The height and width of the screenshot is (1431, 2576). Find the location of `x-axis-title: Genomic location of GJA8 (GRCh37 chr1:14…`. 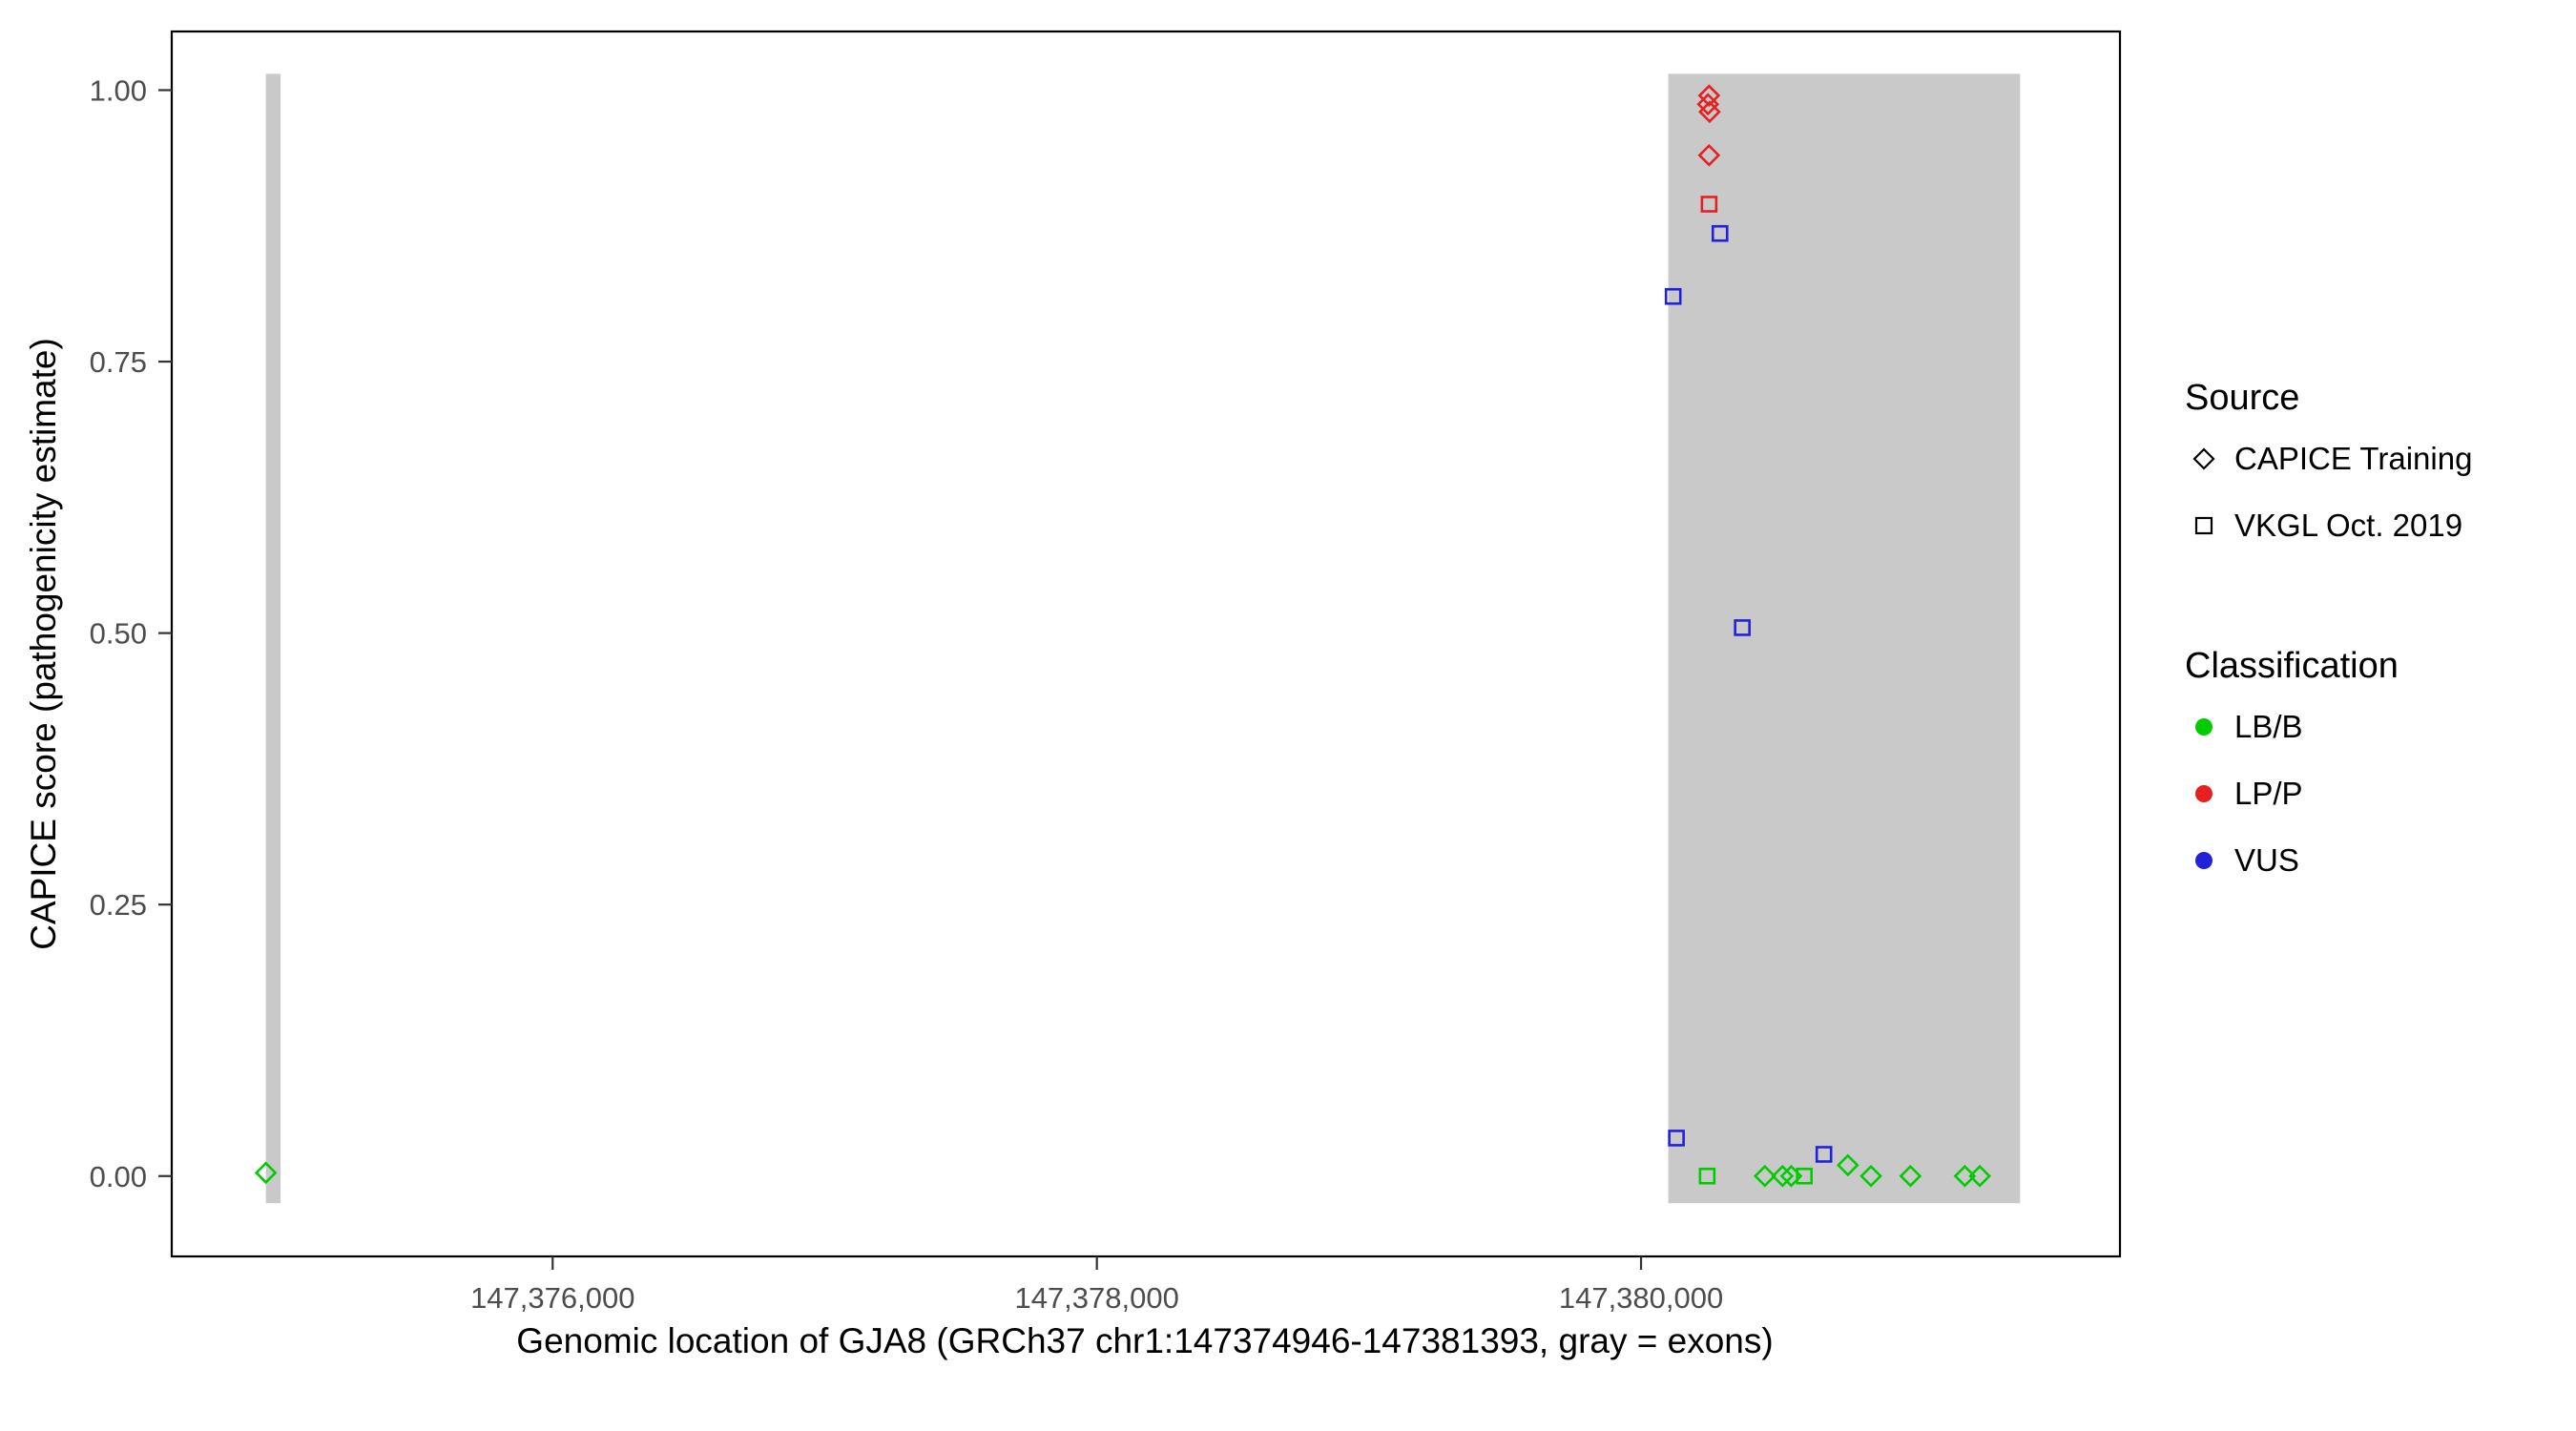

x-axis-title: Genomic location of GJA8 (GRCh37 chr1:14… is located at coordinates (1145, 1340).